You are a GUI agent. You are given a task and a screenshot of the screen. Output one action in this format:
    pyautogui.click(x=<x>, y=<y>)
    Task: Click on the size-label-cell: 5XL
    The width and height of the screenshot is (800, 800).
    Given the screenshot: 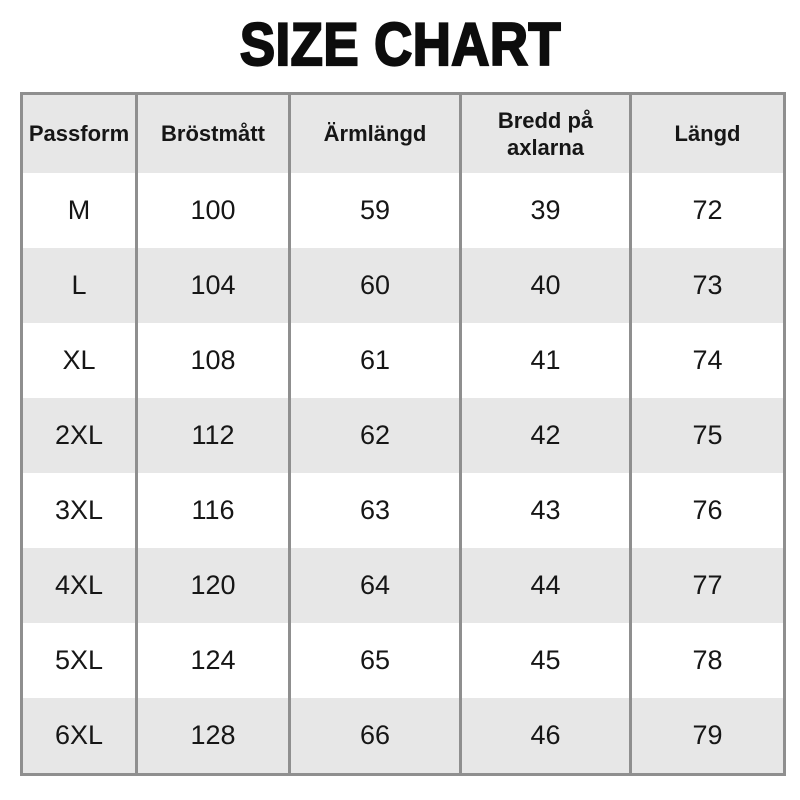 What is the action you would take?
    pyautogui.click(x=80, y=660)
    